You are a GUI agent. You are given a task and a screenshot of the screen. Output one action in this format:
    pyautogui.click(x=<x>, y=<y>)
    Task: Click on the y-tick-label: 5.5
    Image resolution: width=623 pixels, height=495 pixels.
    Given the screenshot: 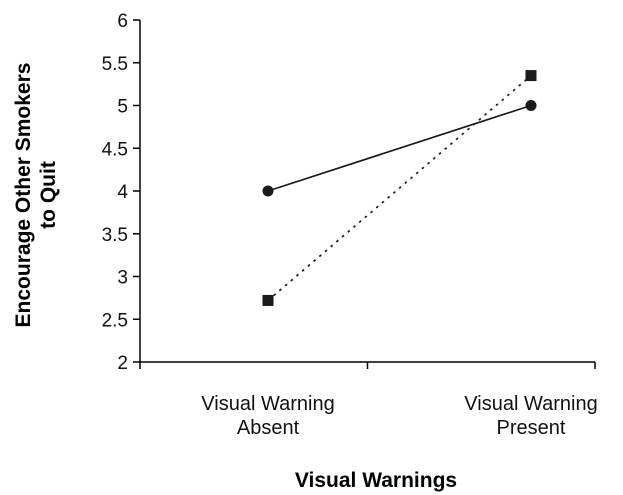 What is the action you would take?
    pyautogui.click(x=115, y=64)
    